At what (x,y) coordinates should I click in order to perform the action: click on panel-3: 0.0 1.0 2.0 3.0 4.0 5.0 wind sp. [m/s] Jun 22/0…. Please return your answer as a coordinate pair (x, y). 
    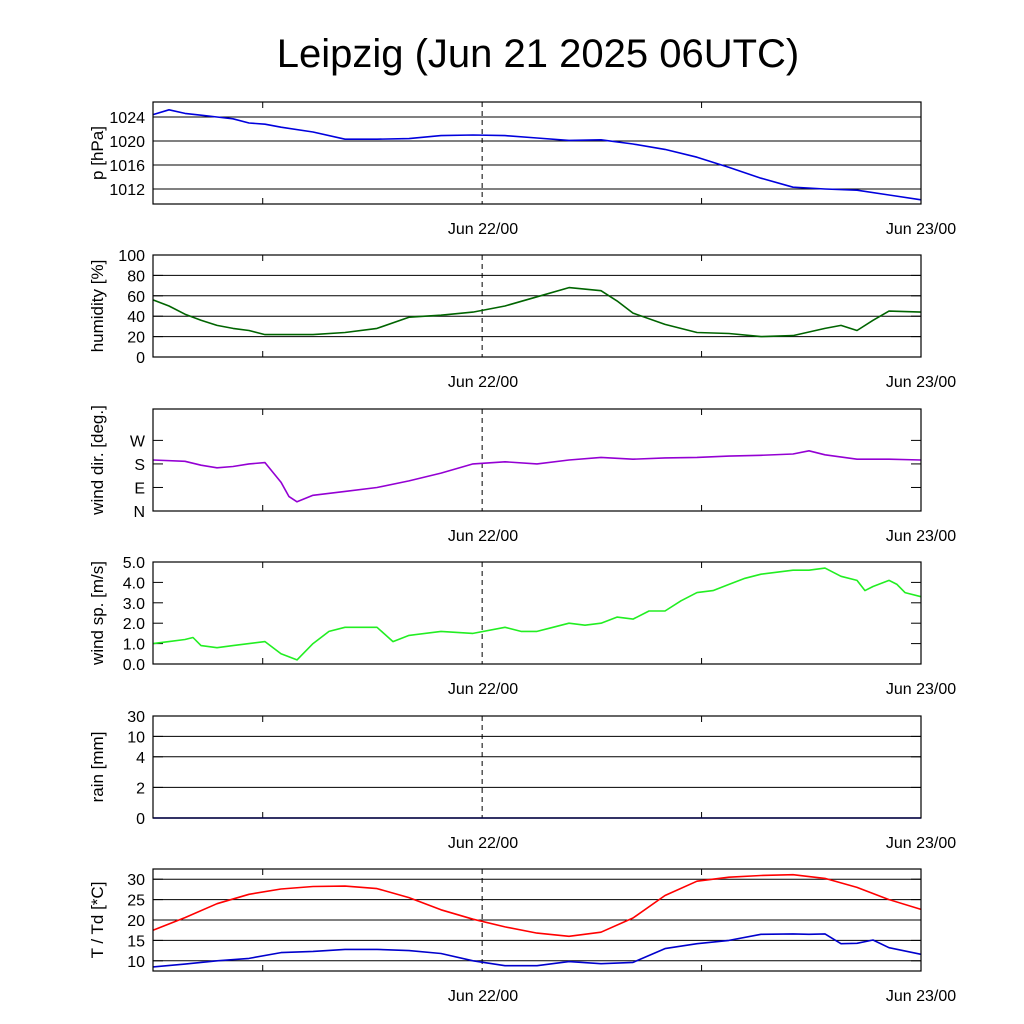
    Looking at the image, I should click on (522, 626).